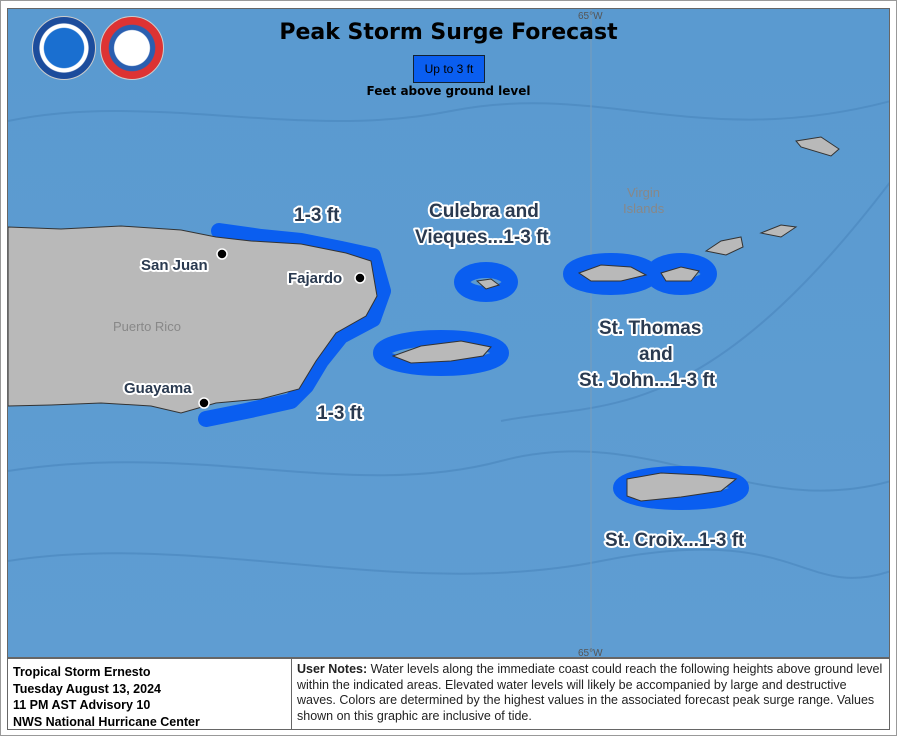  Describe the element at coordinates (317, 215) in the screenshot. I see `label-north-pr: 1-3 ft` at that location.